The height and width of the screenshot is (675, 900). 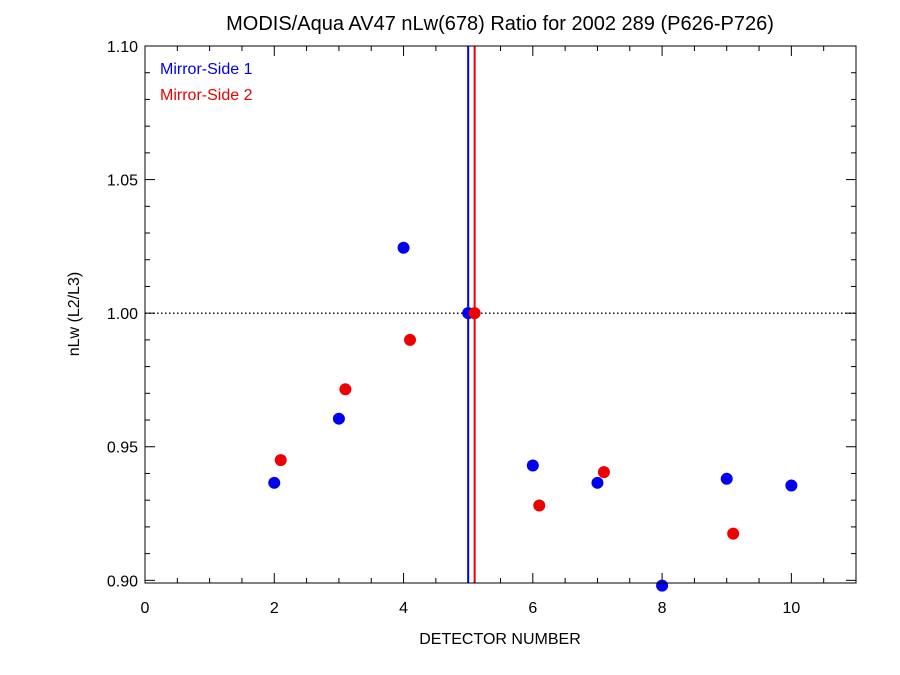 I want to click on legend-entry-2: Mirror-Side 2, so click(x=206, y=95).